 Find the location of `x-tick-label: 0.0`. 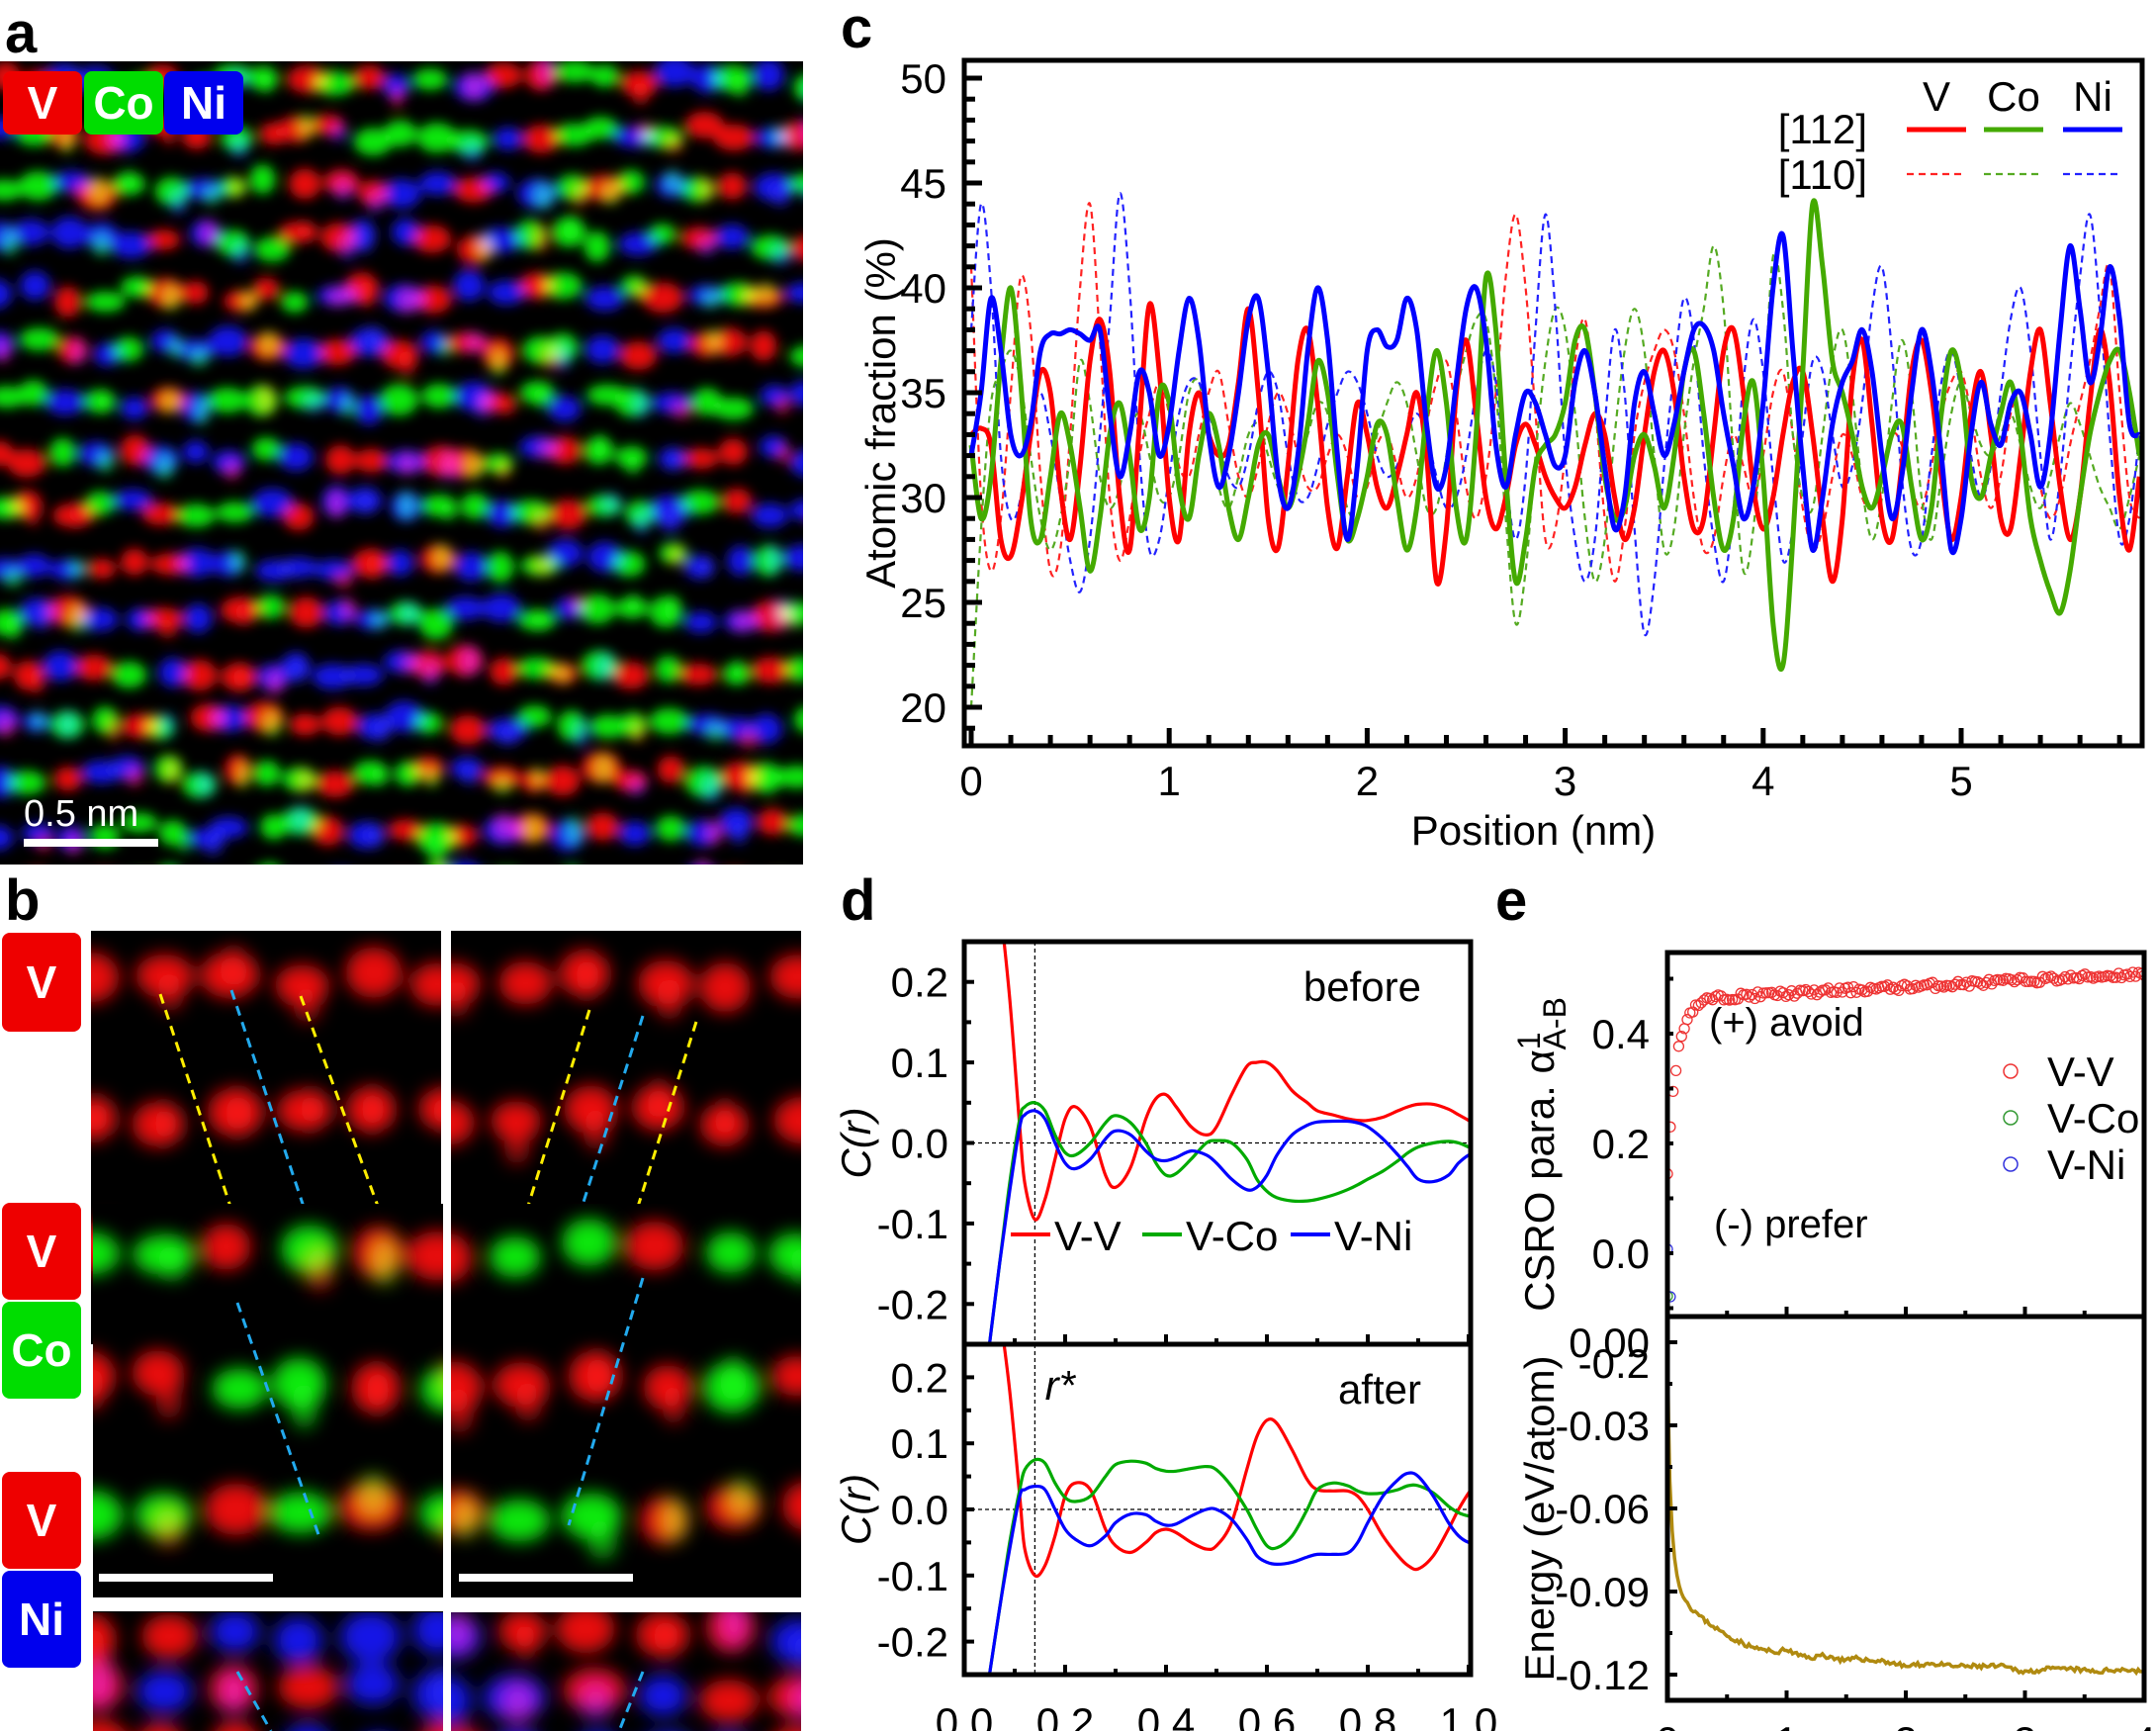

x-tick-label: 0.0 is located at coordinates (964, 1715).